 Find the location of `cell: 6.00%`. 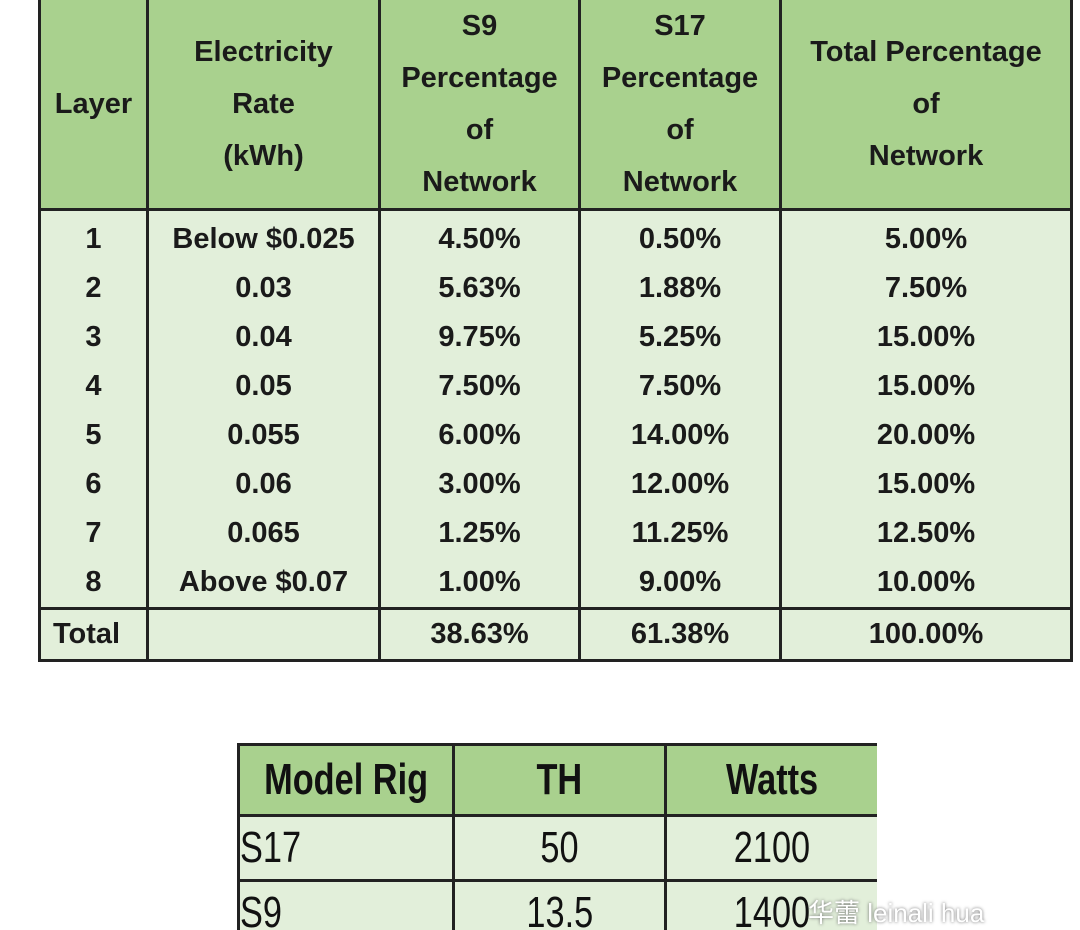

cell: 6.00% is located at coordinates (479, 435).